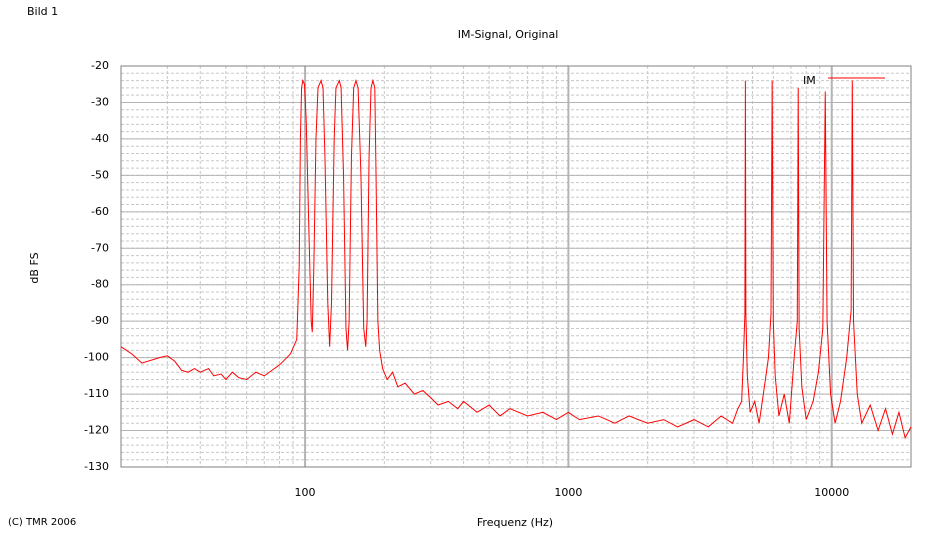 Image resolution: width=952 pixels, height=533 pixels. I want to click on y-tick-label: -50, so click(100, 174).